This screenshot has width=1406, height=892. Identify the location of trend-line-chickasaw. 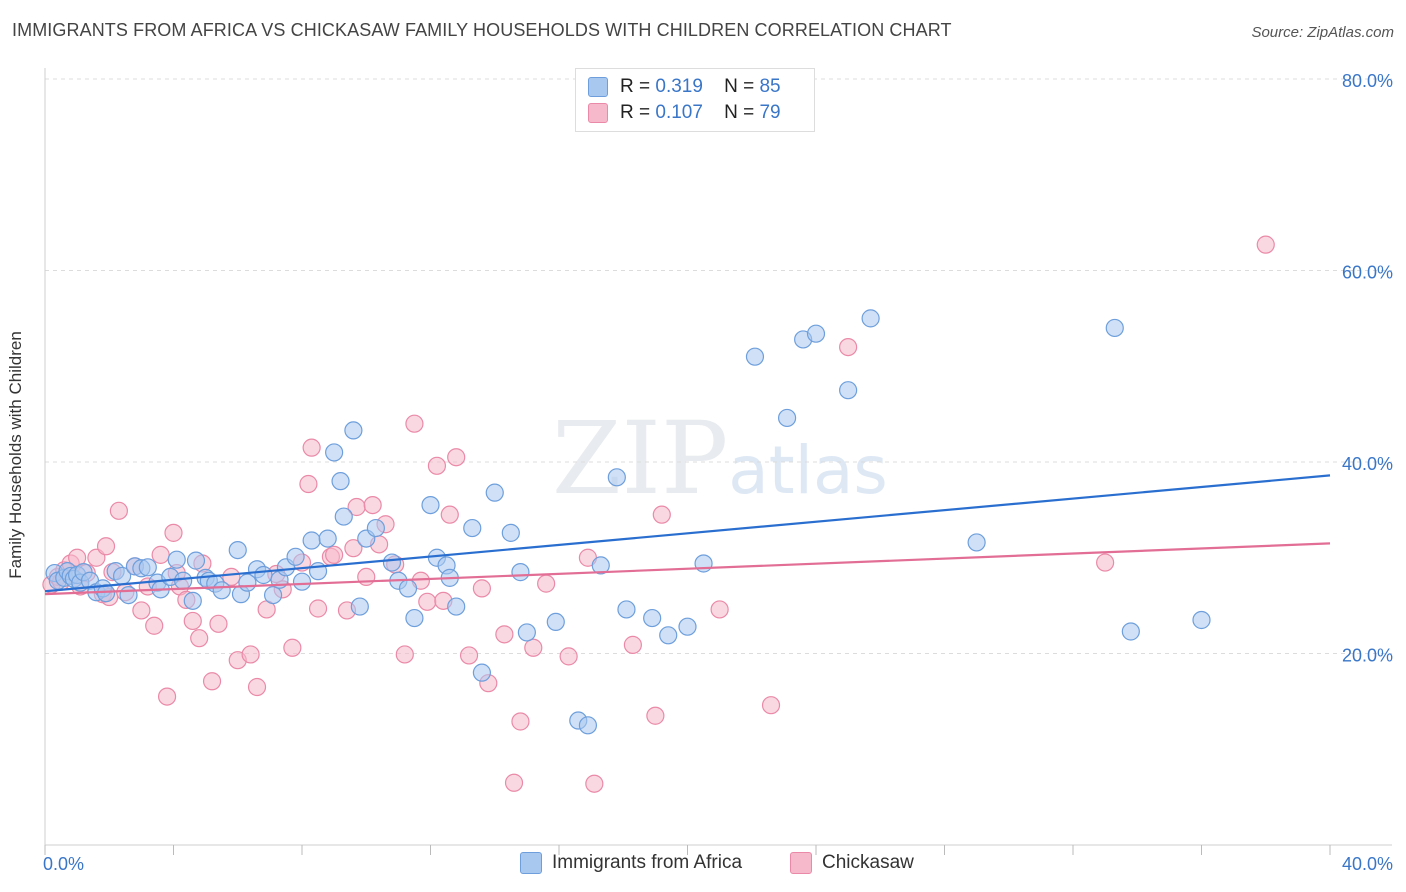
(687, 569).